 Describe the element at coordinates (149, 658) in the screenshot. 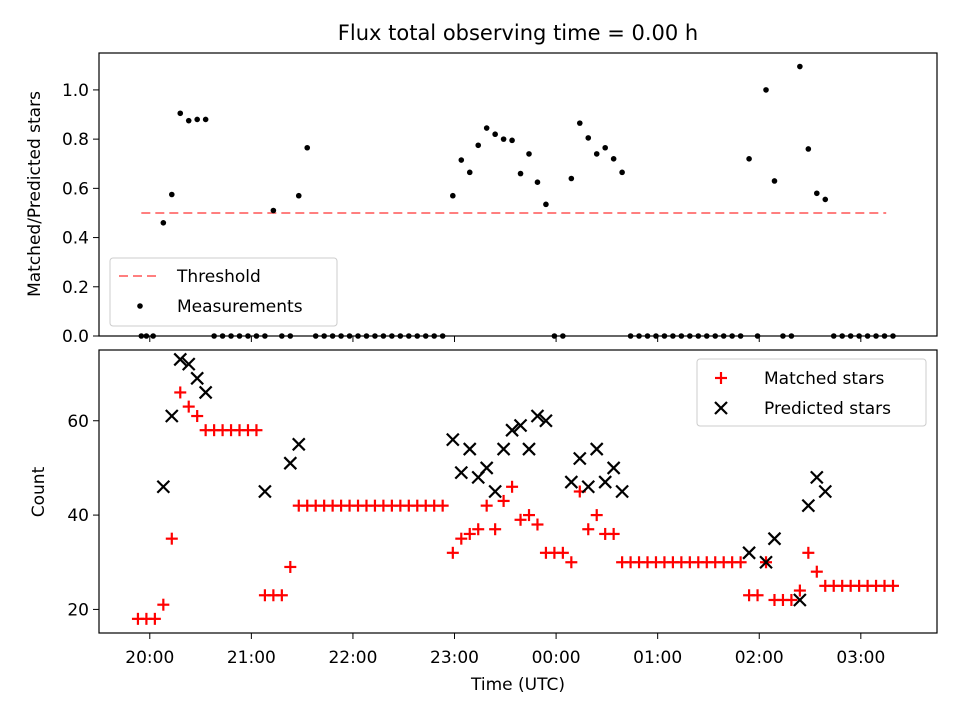

I see `count-x-tick-label: 20:00` at that location.